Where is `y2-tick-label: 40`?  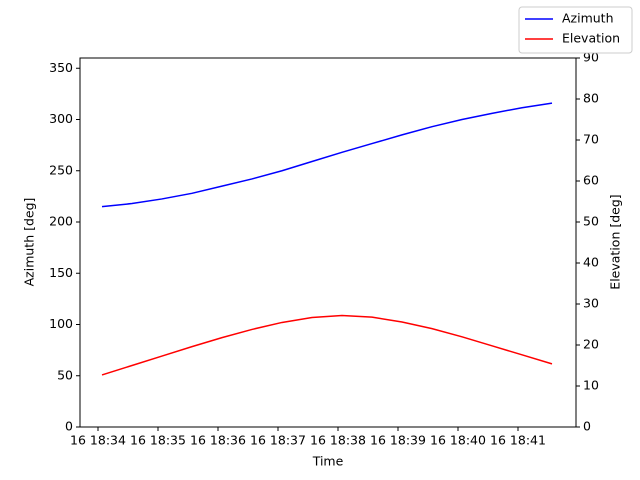 y2-tick-label: 40 is located at coordinates (591, 262).